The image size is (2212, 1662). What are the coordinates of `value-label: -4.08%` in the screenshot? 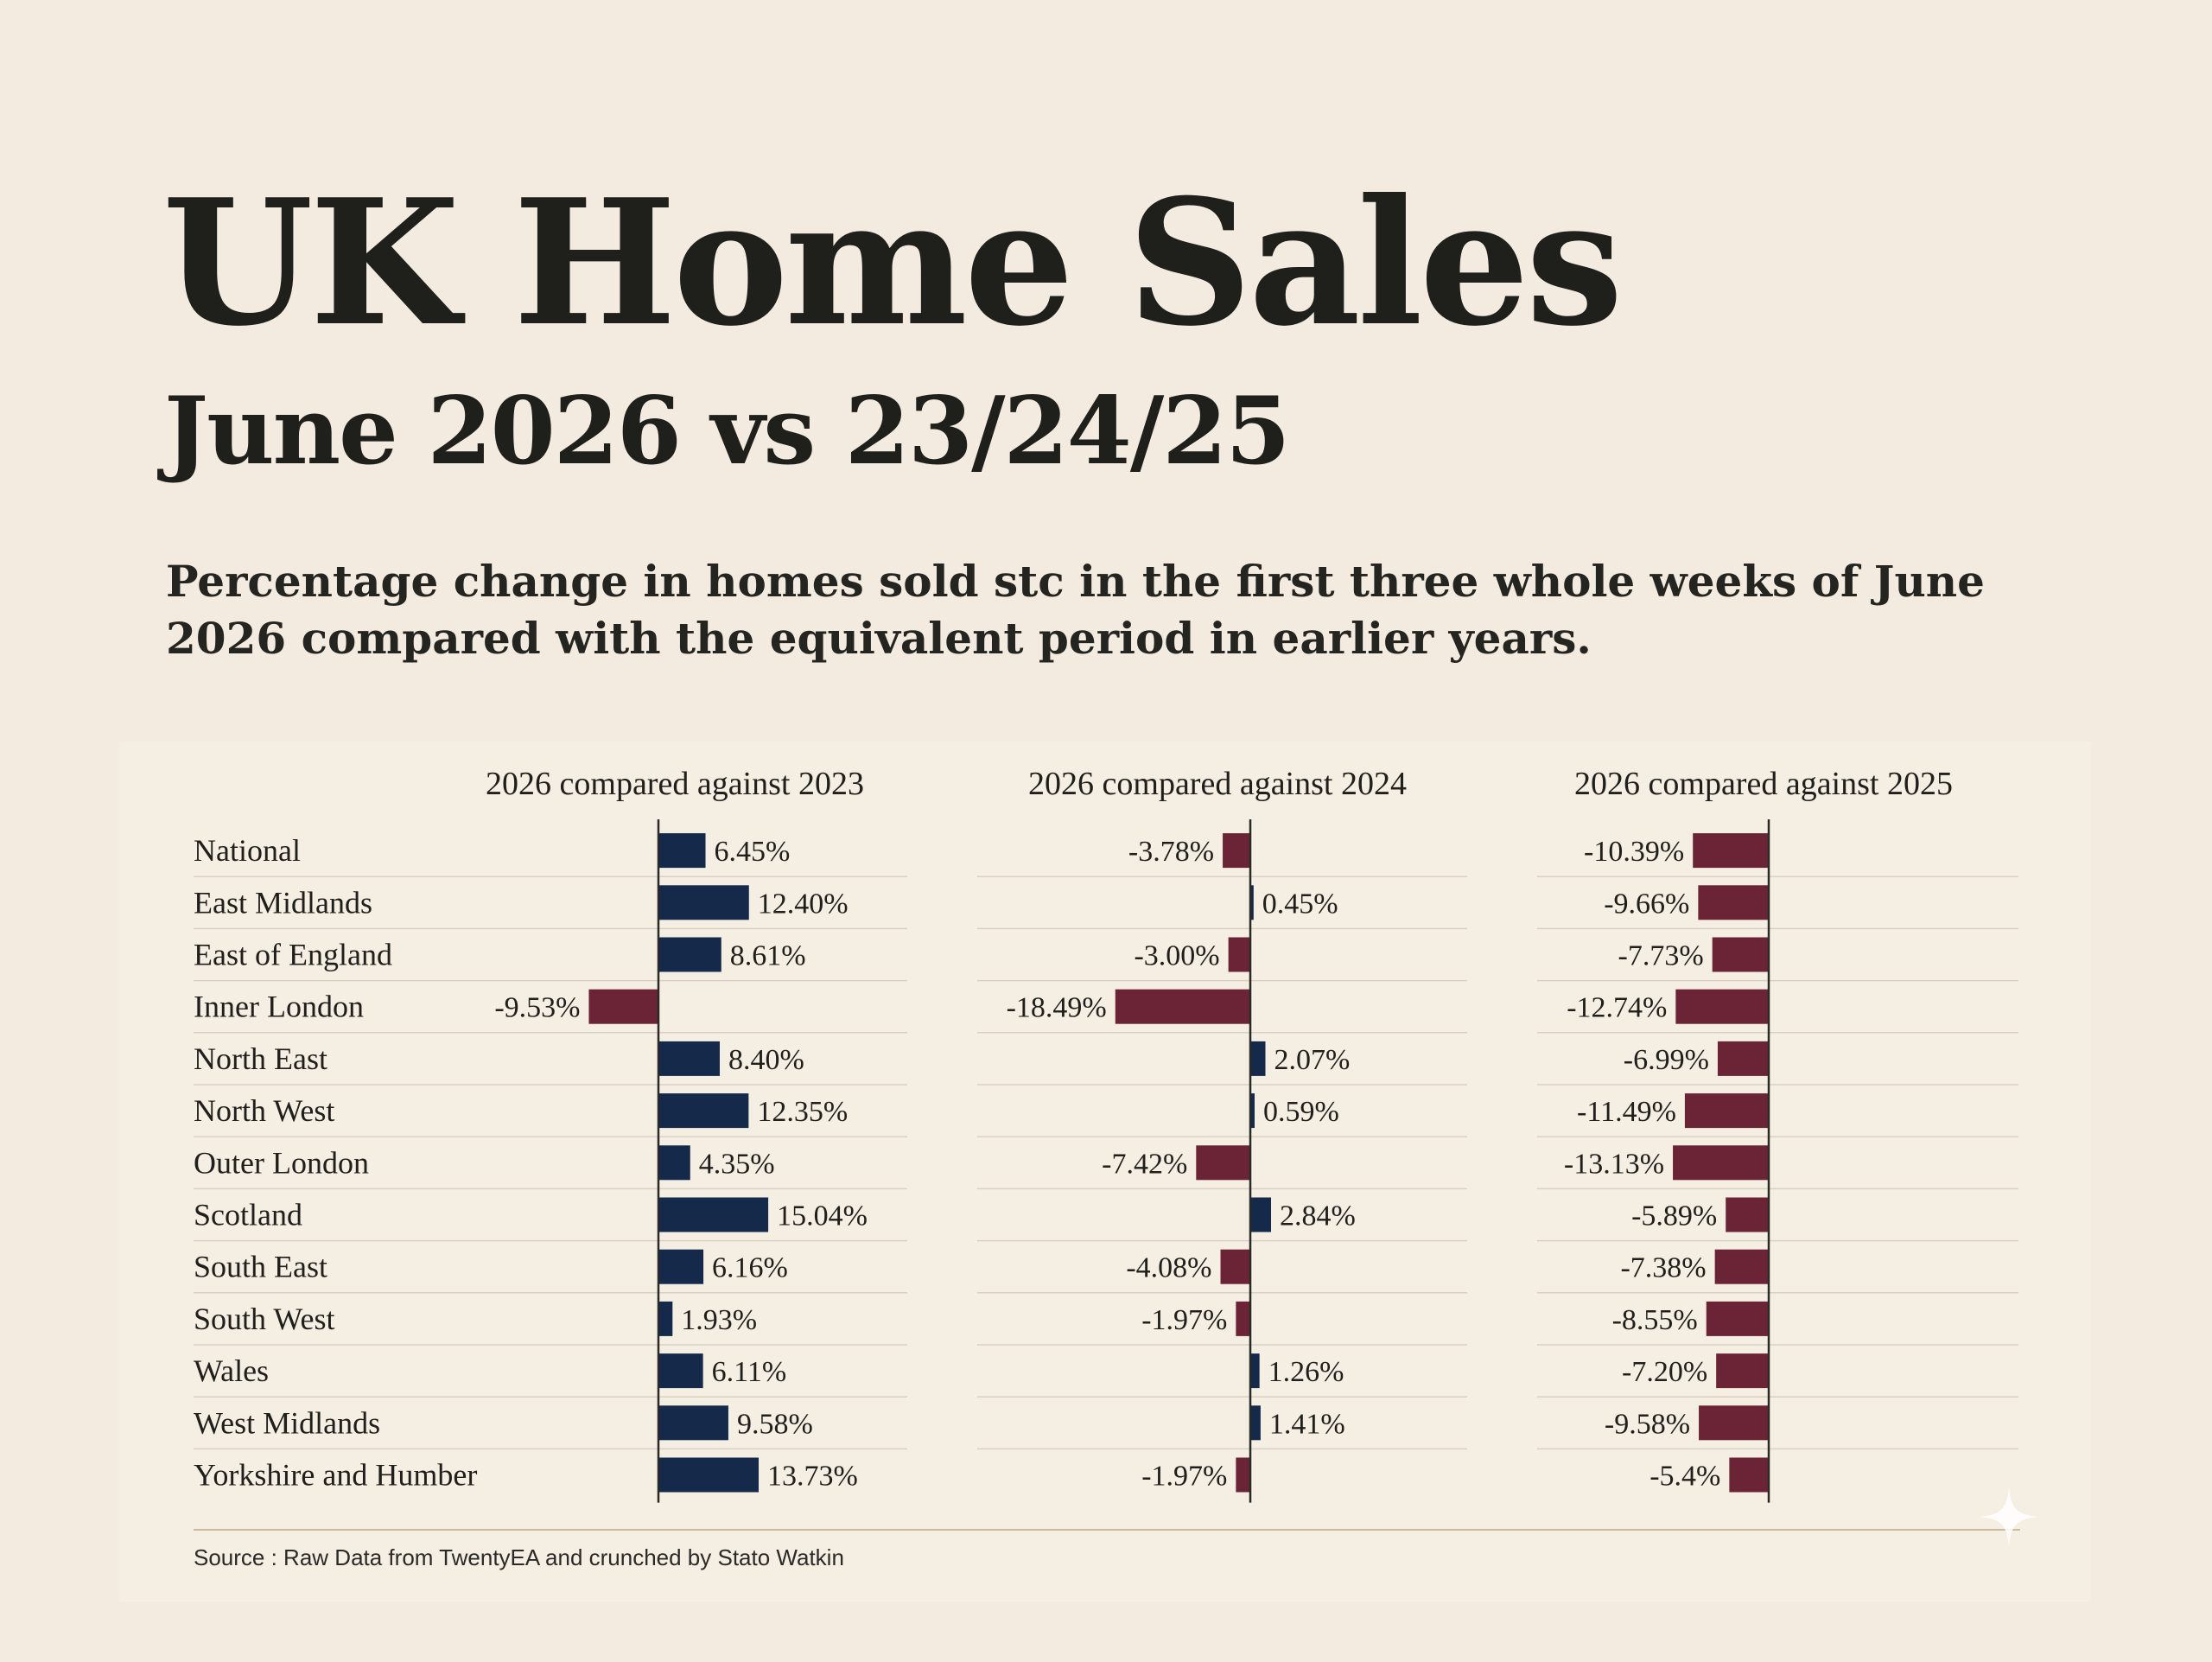 It's located at (1168, 1268).